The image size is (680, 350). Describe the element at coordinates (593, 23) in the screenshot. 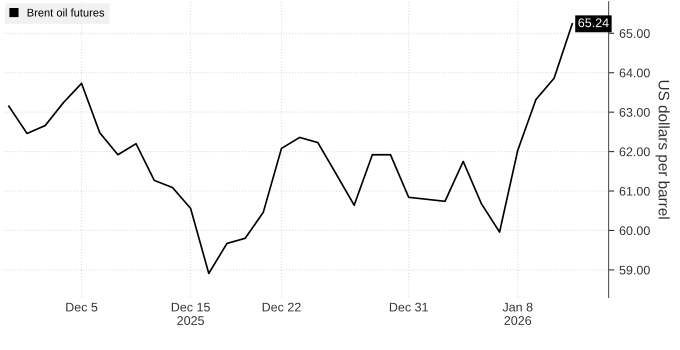

I see `data-label: 65.24` at that location.